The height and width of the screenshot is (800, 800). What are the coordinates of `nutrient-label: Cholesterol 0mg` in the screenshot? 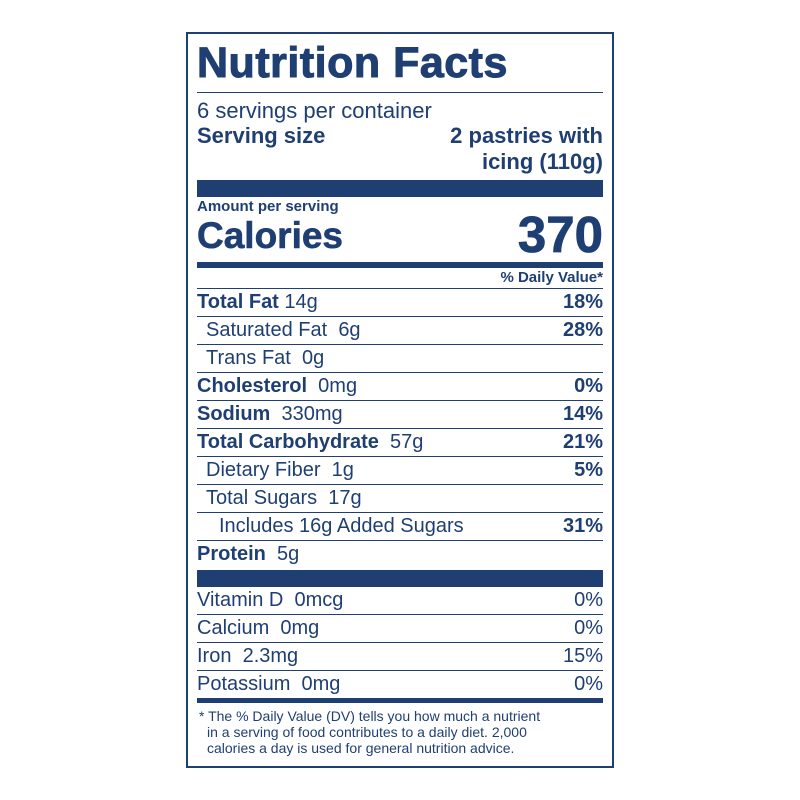 It's located at (277, 386).